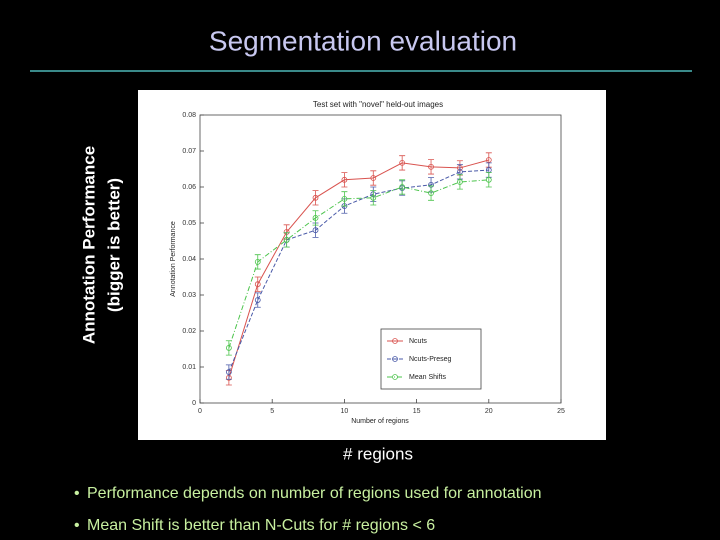  Describe the element at coordinates (378, 453) in the screenshot. I see `x-caption: # regions` at that location.